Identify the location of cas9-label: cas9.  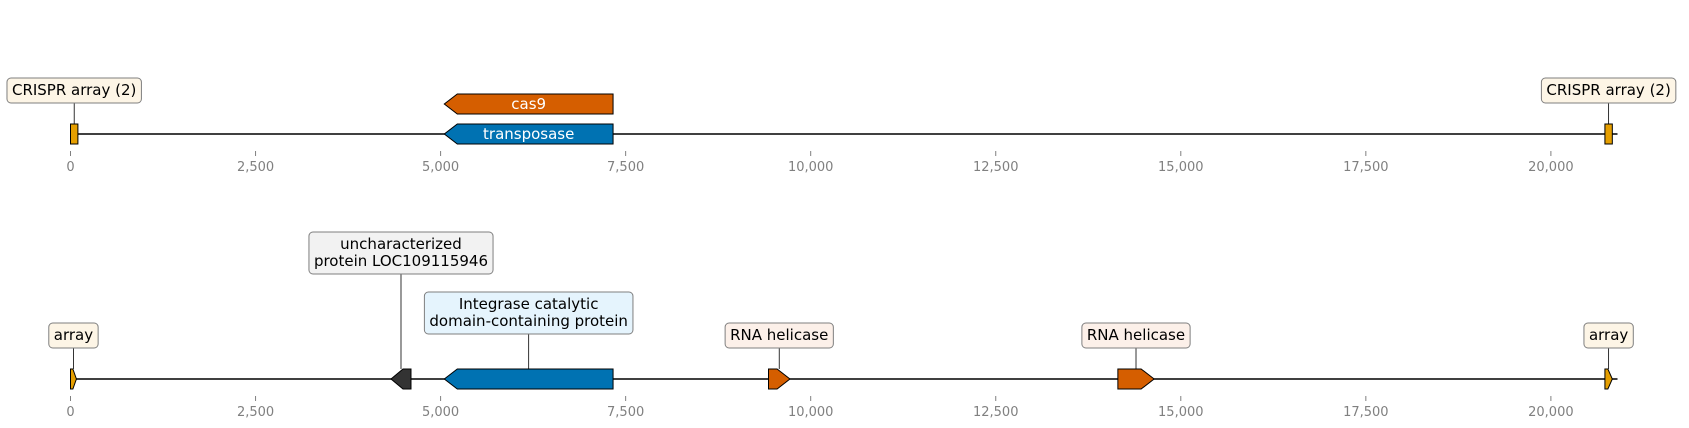
(528, 104).